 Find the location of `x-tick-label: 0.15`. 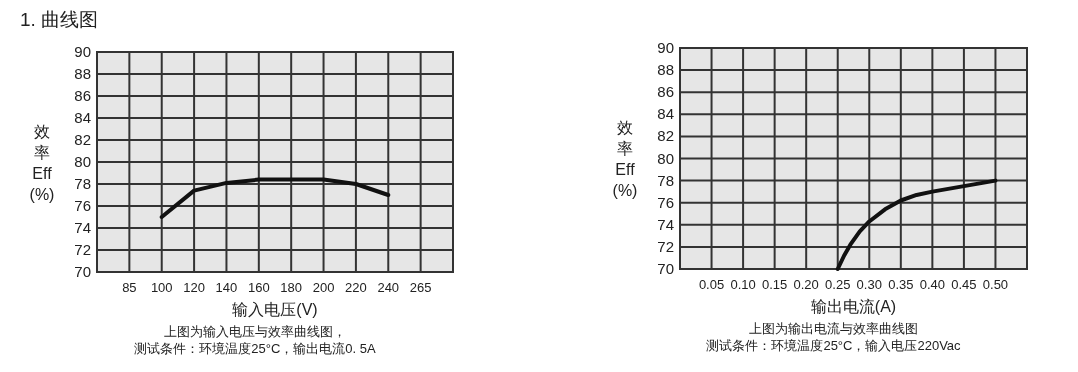

x-tick-label: 0.15 is located at coordinates (774, 284).